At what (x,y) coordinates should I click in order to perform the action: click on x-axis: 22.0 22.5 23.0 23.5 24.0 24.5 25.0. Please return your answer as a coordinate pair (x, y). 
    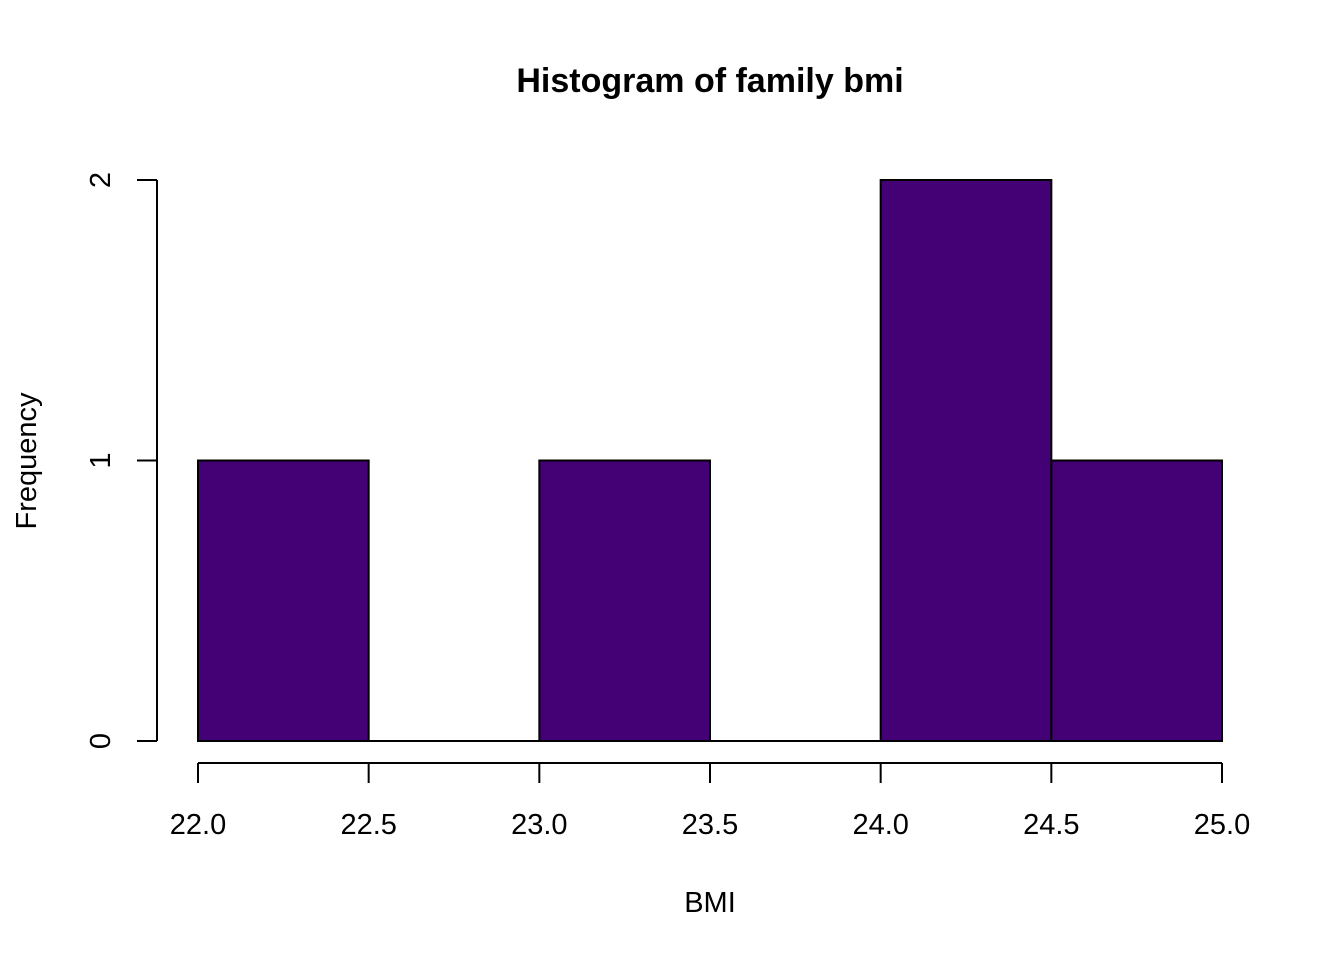
    Looking at the image, I should click on (710, 801).